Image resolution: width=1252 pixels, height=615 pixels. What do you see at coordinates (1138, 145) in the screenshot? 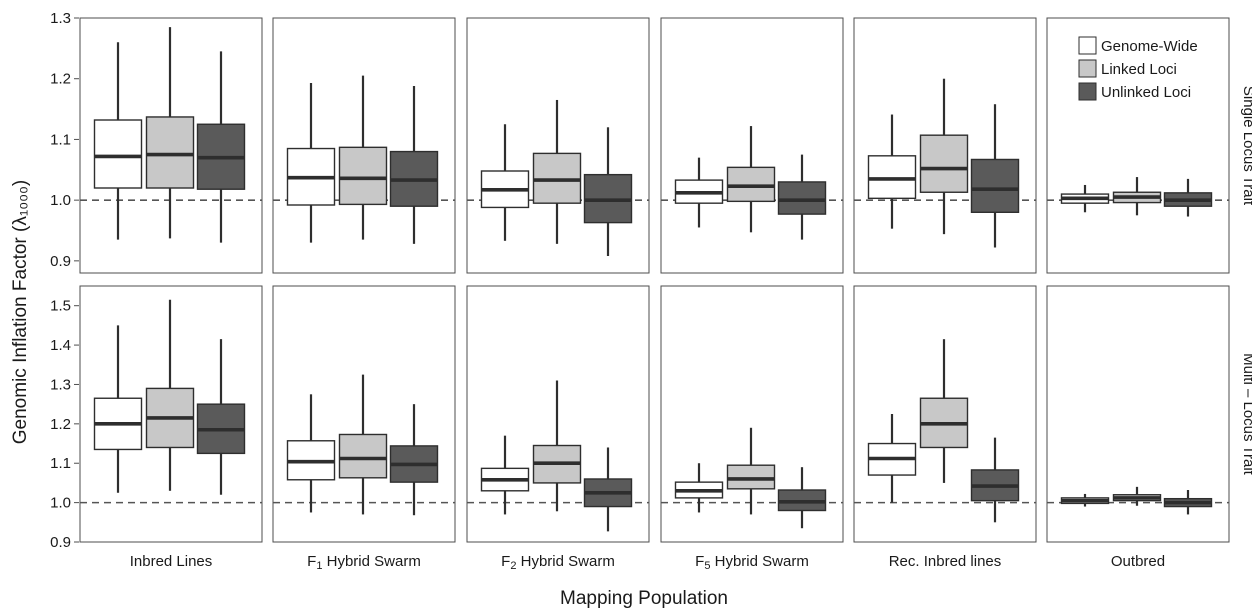
I see `panel-frame` at bounding box center [1138, 145].